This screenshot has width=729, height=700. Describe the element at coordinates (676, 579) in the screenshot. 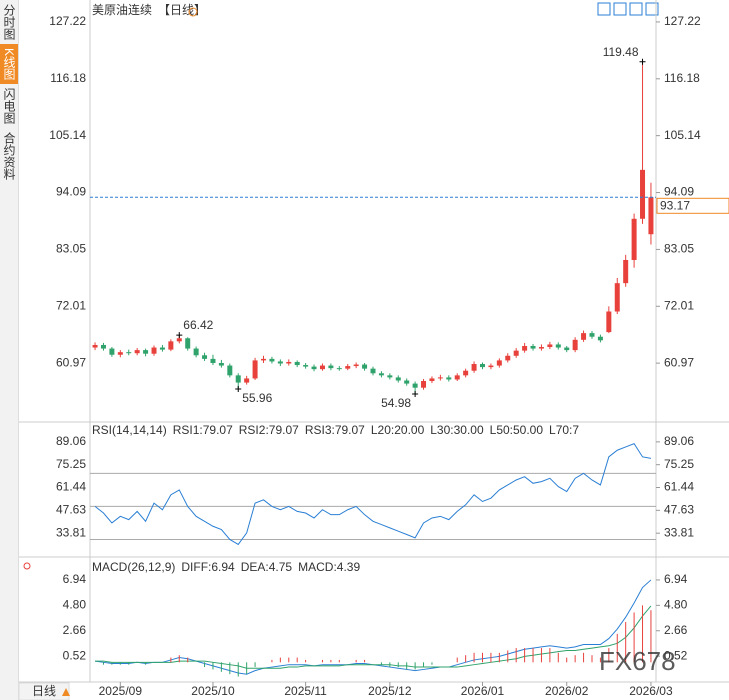

I see `y-tick-label: 6.94` at that location.